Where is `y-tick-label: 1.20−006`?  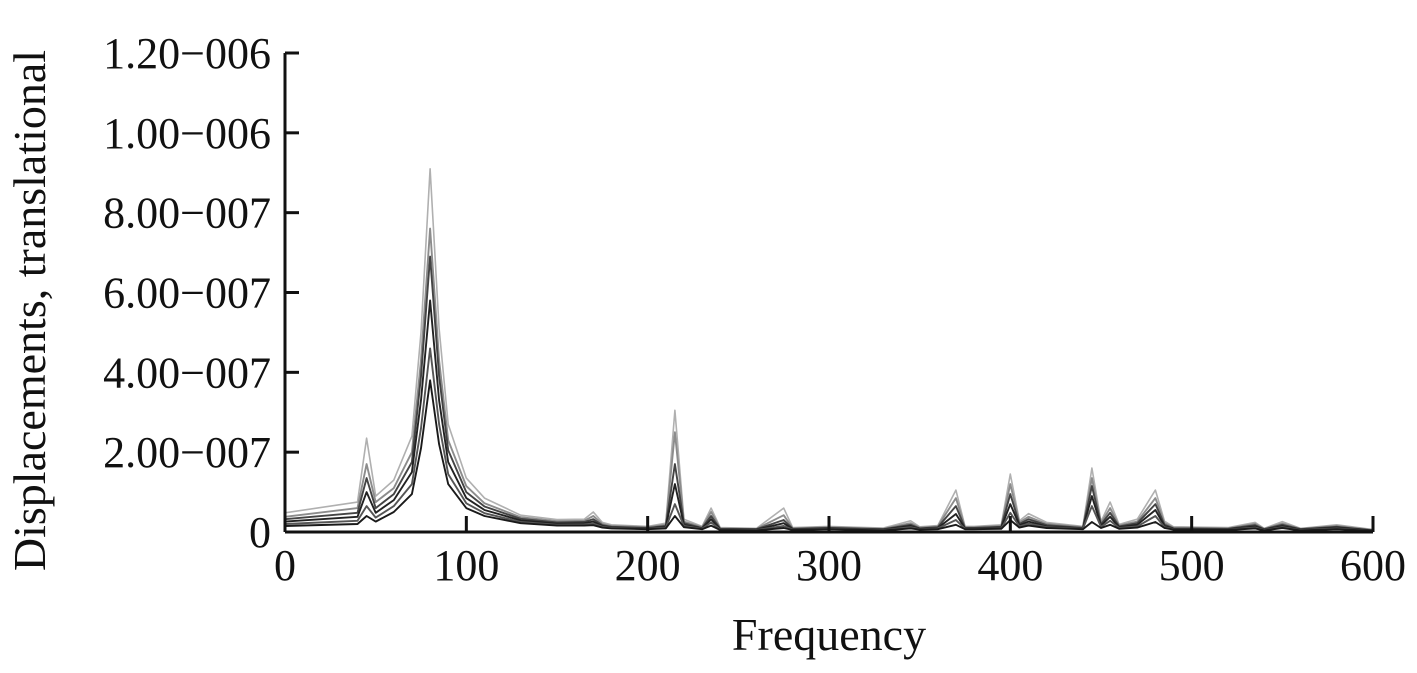
y-tick-label: 1.20−006 is located at coordinates (187, 53).